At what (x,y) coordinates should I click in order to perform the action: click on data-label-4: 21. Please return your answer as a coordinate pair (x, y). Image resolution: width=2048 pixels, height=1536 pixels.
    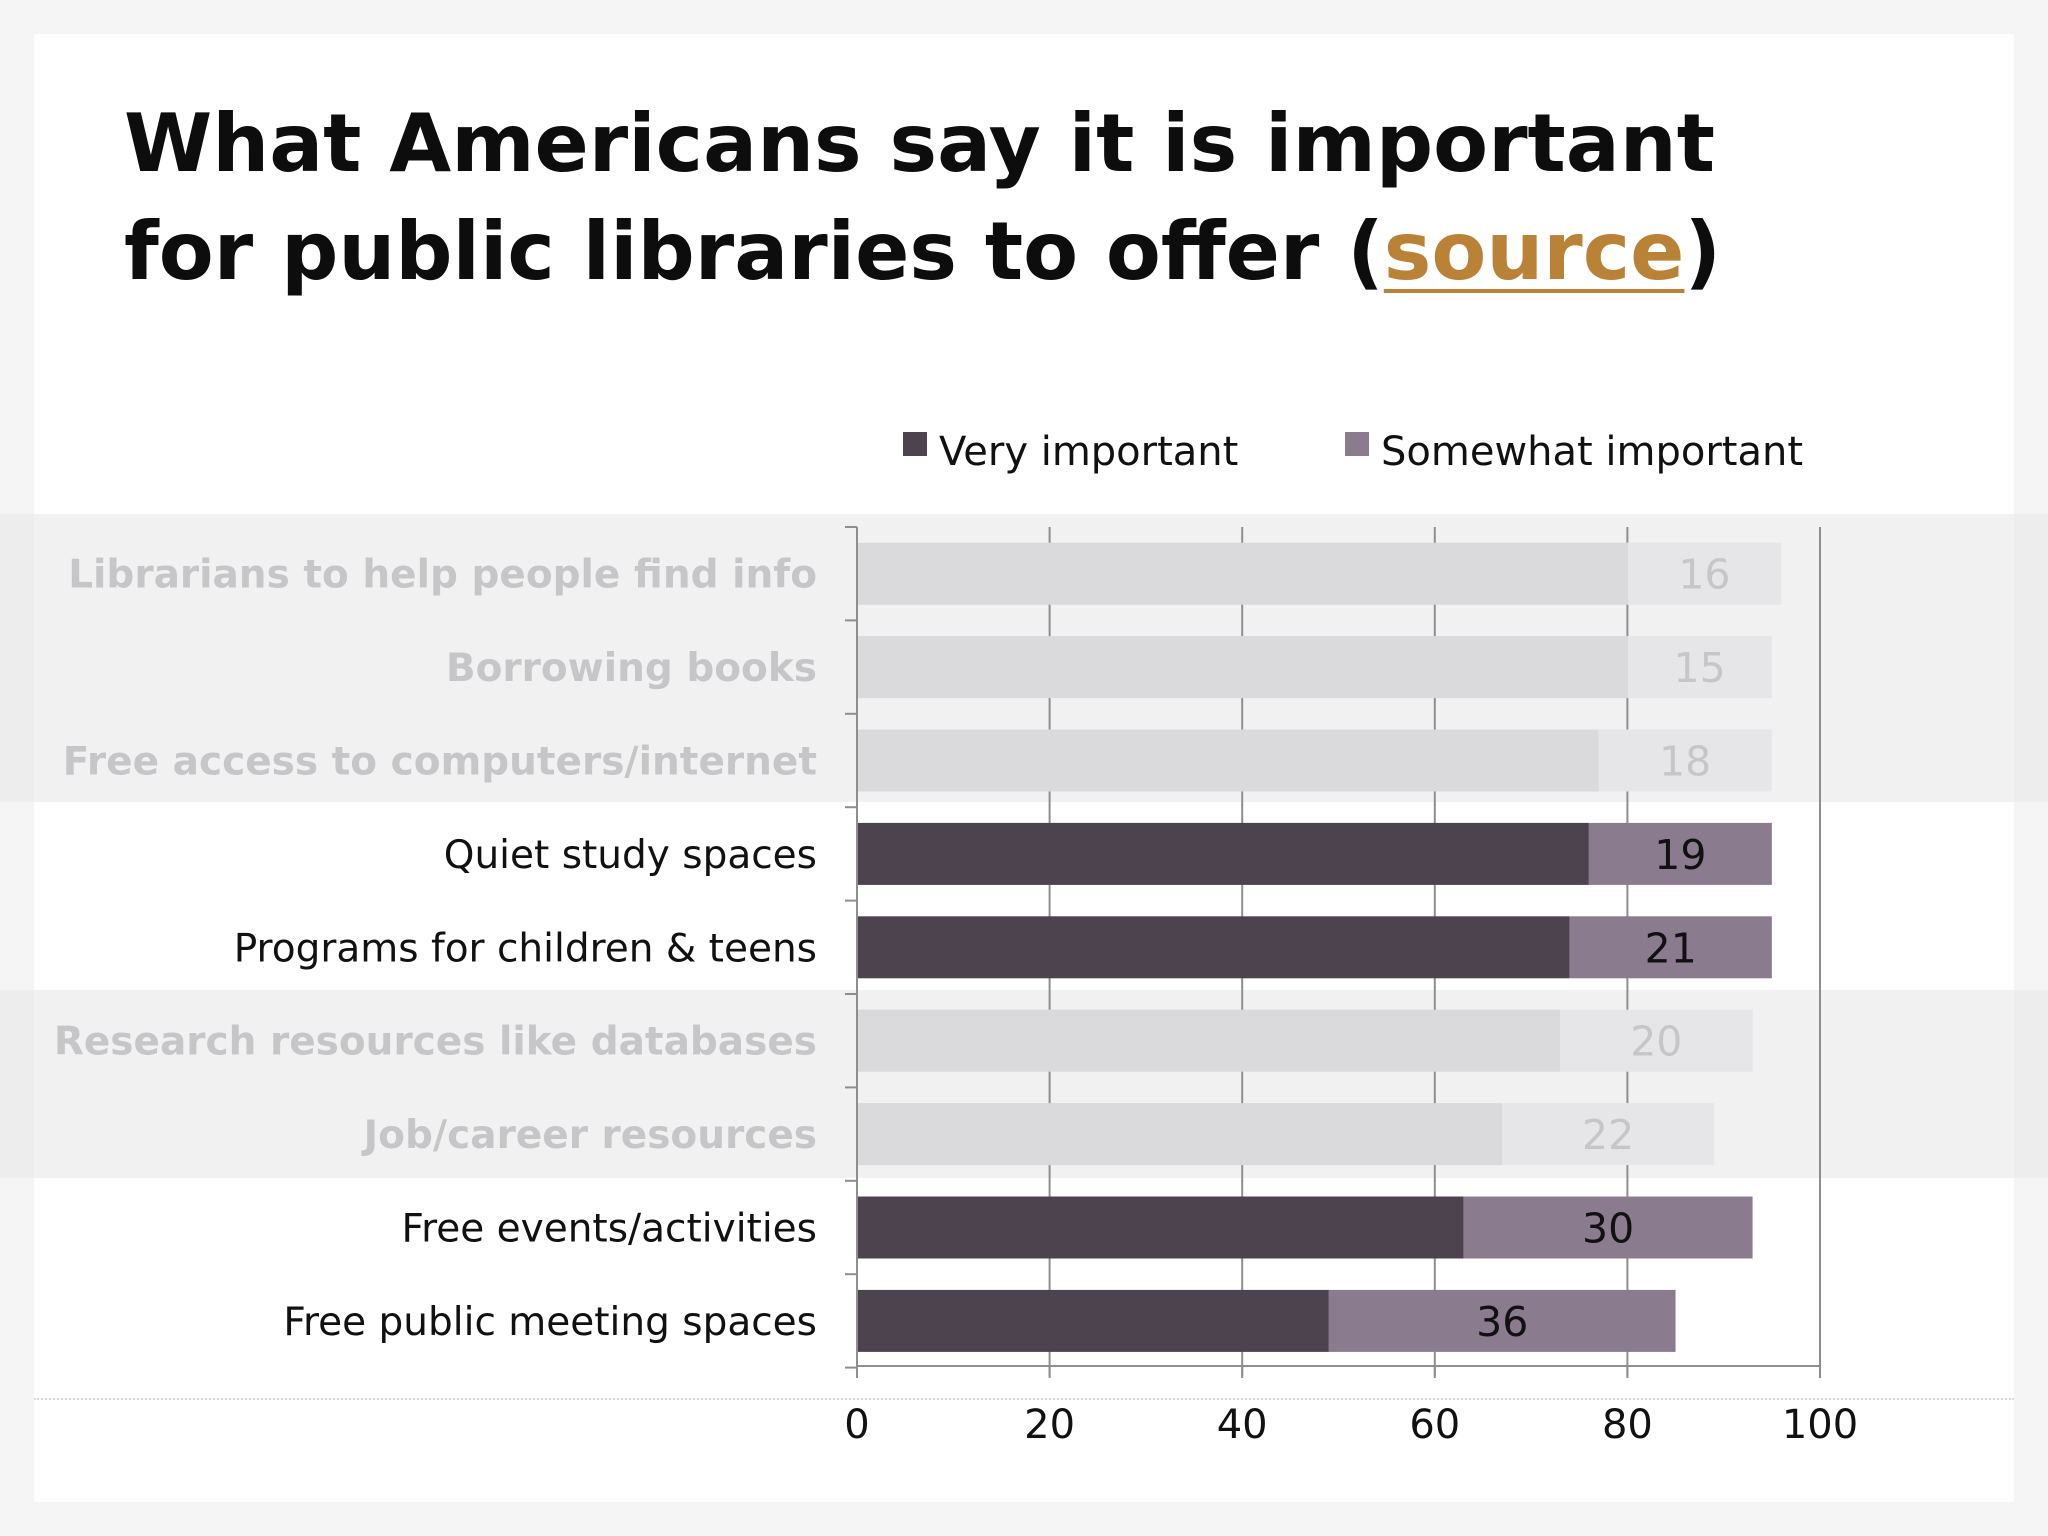
    Looking at the image, I should click on (1671, 948).